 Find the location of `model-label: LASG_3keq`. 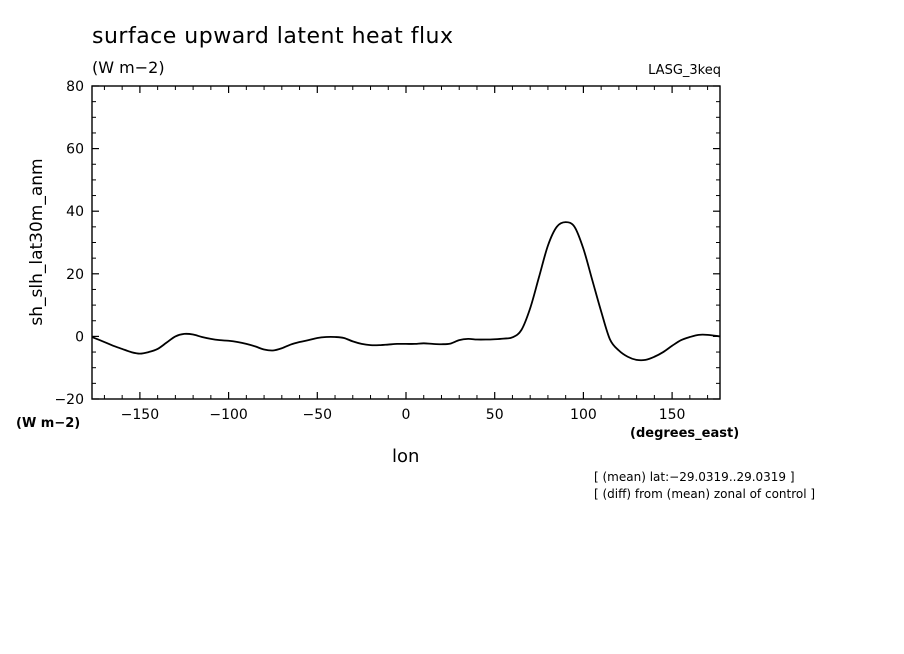

model-label: LASG_3keq is located at coordinates (684, 70).